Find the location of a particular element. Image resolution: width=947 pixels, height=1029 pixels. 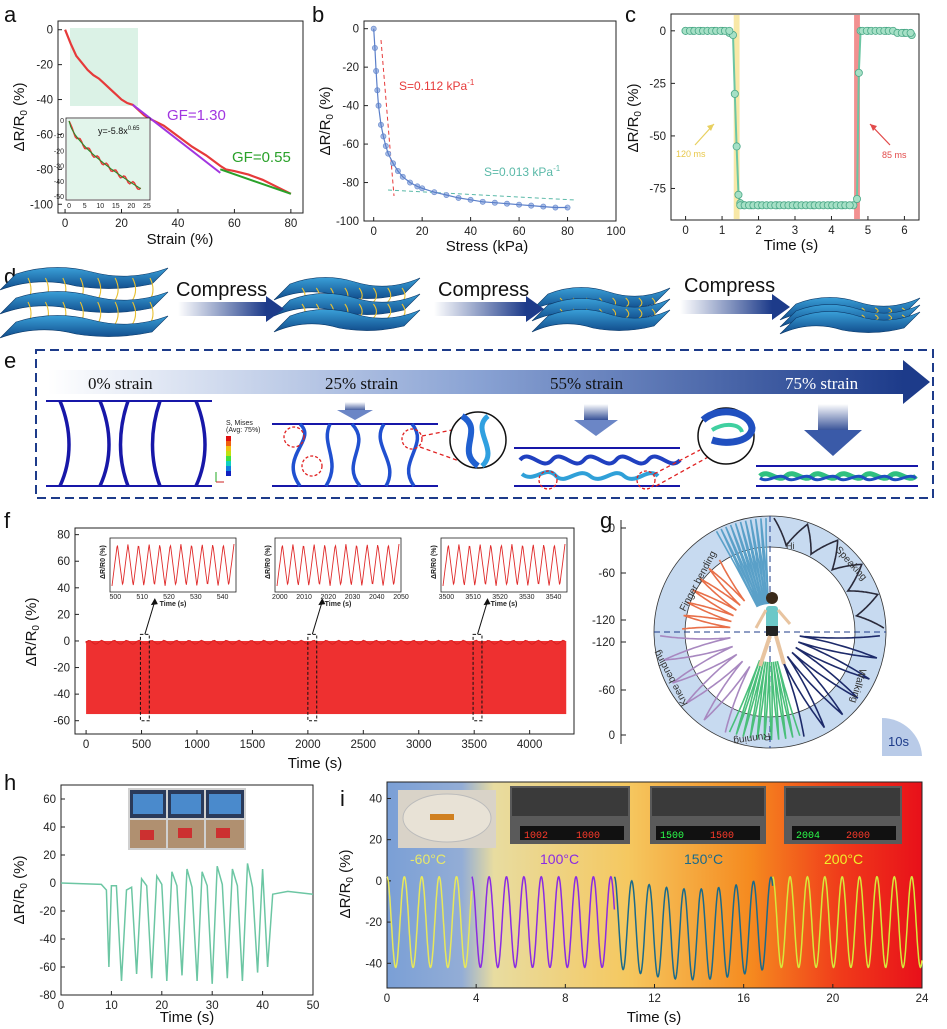

display-i2-a: 1002 is located at coordinates (536, 836).